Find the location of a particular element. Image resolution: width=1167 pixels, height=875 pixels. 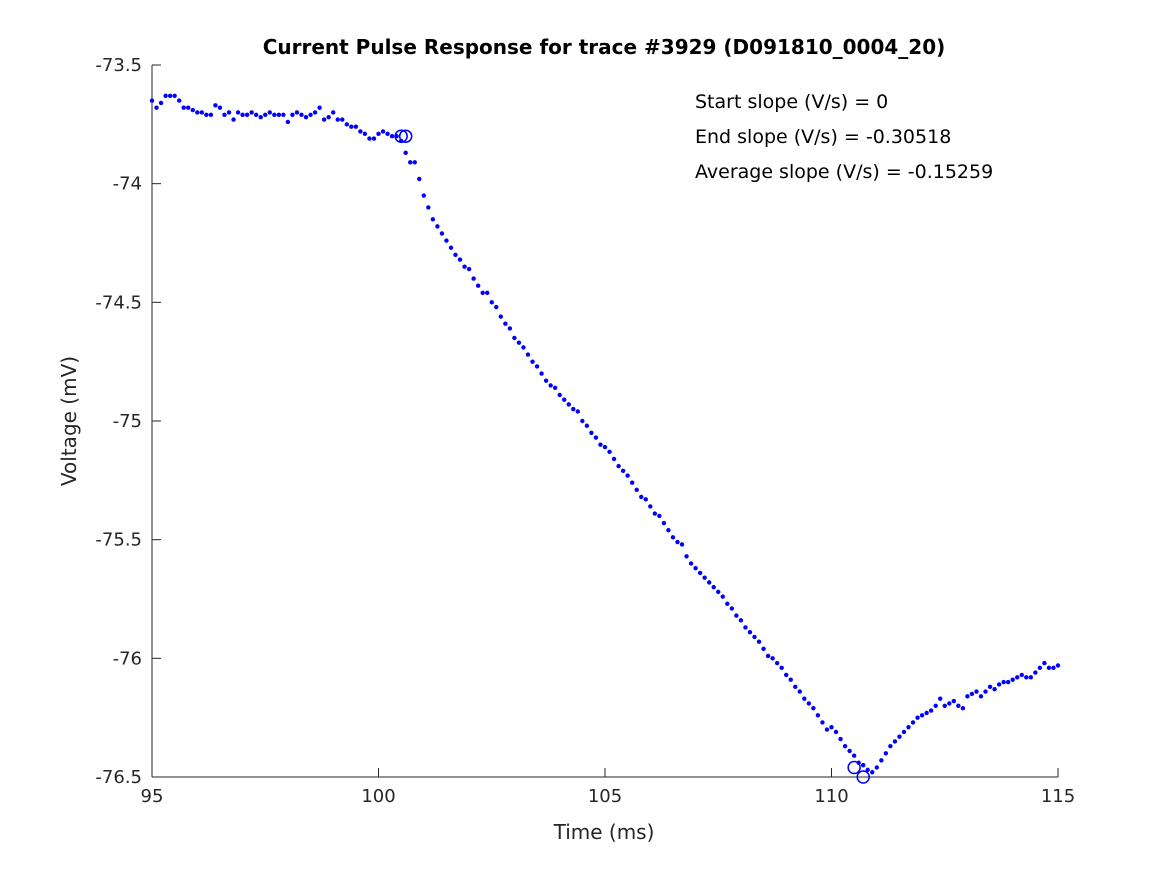

x-tick-label: 95 is located at coordinates (152, 796).